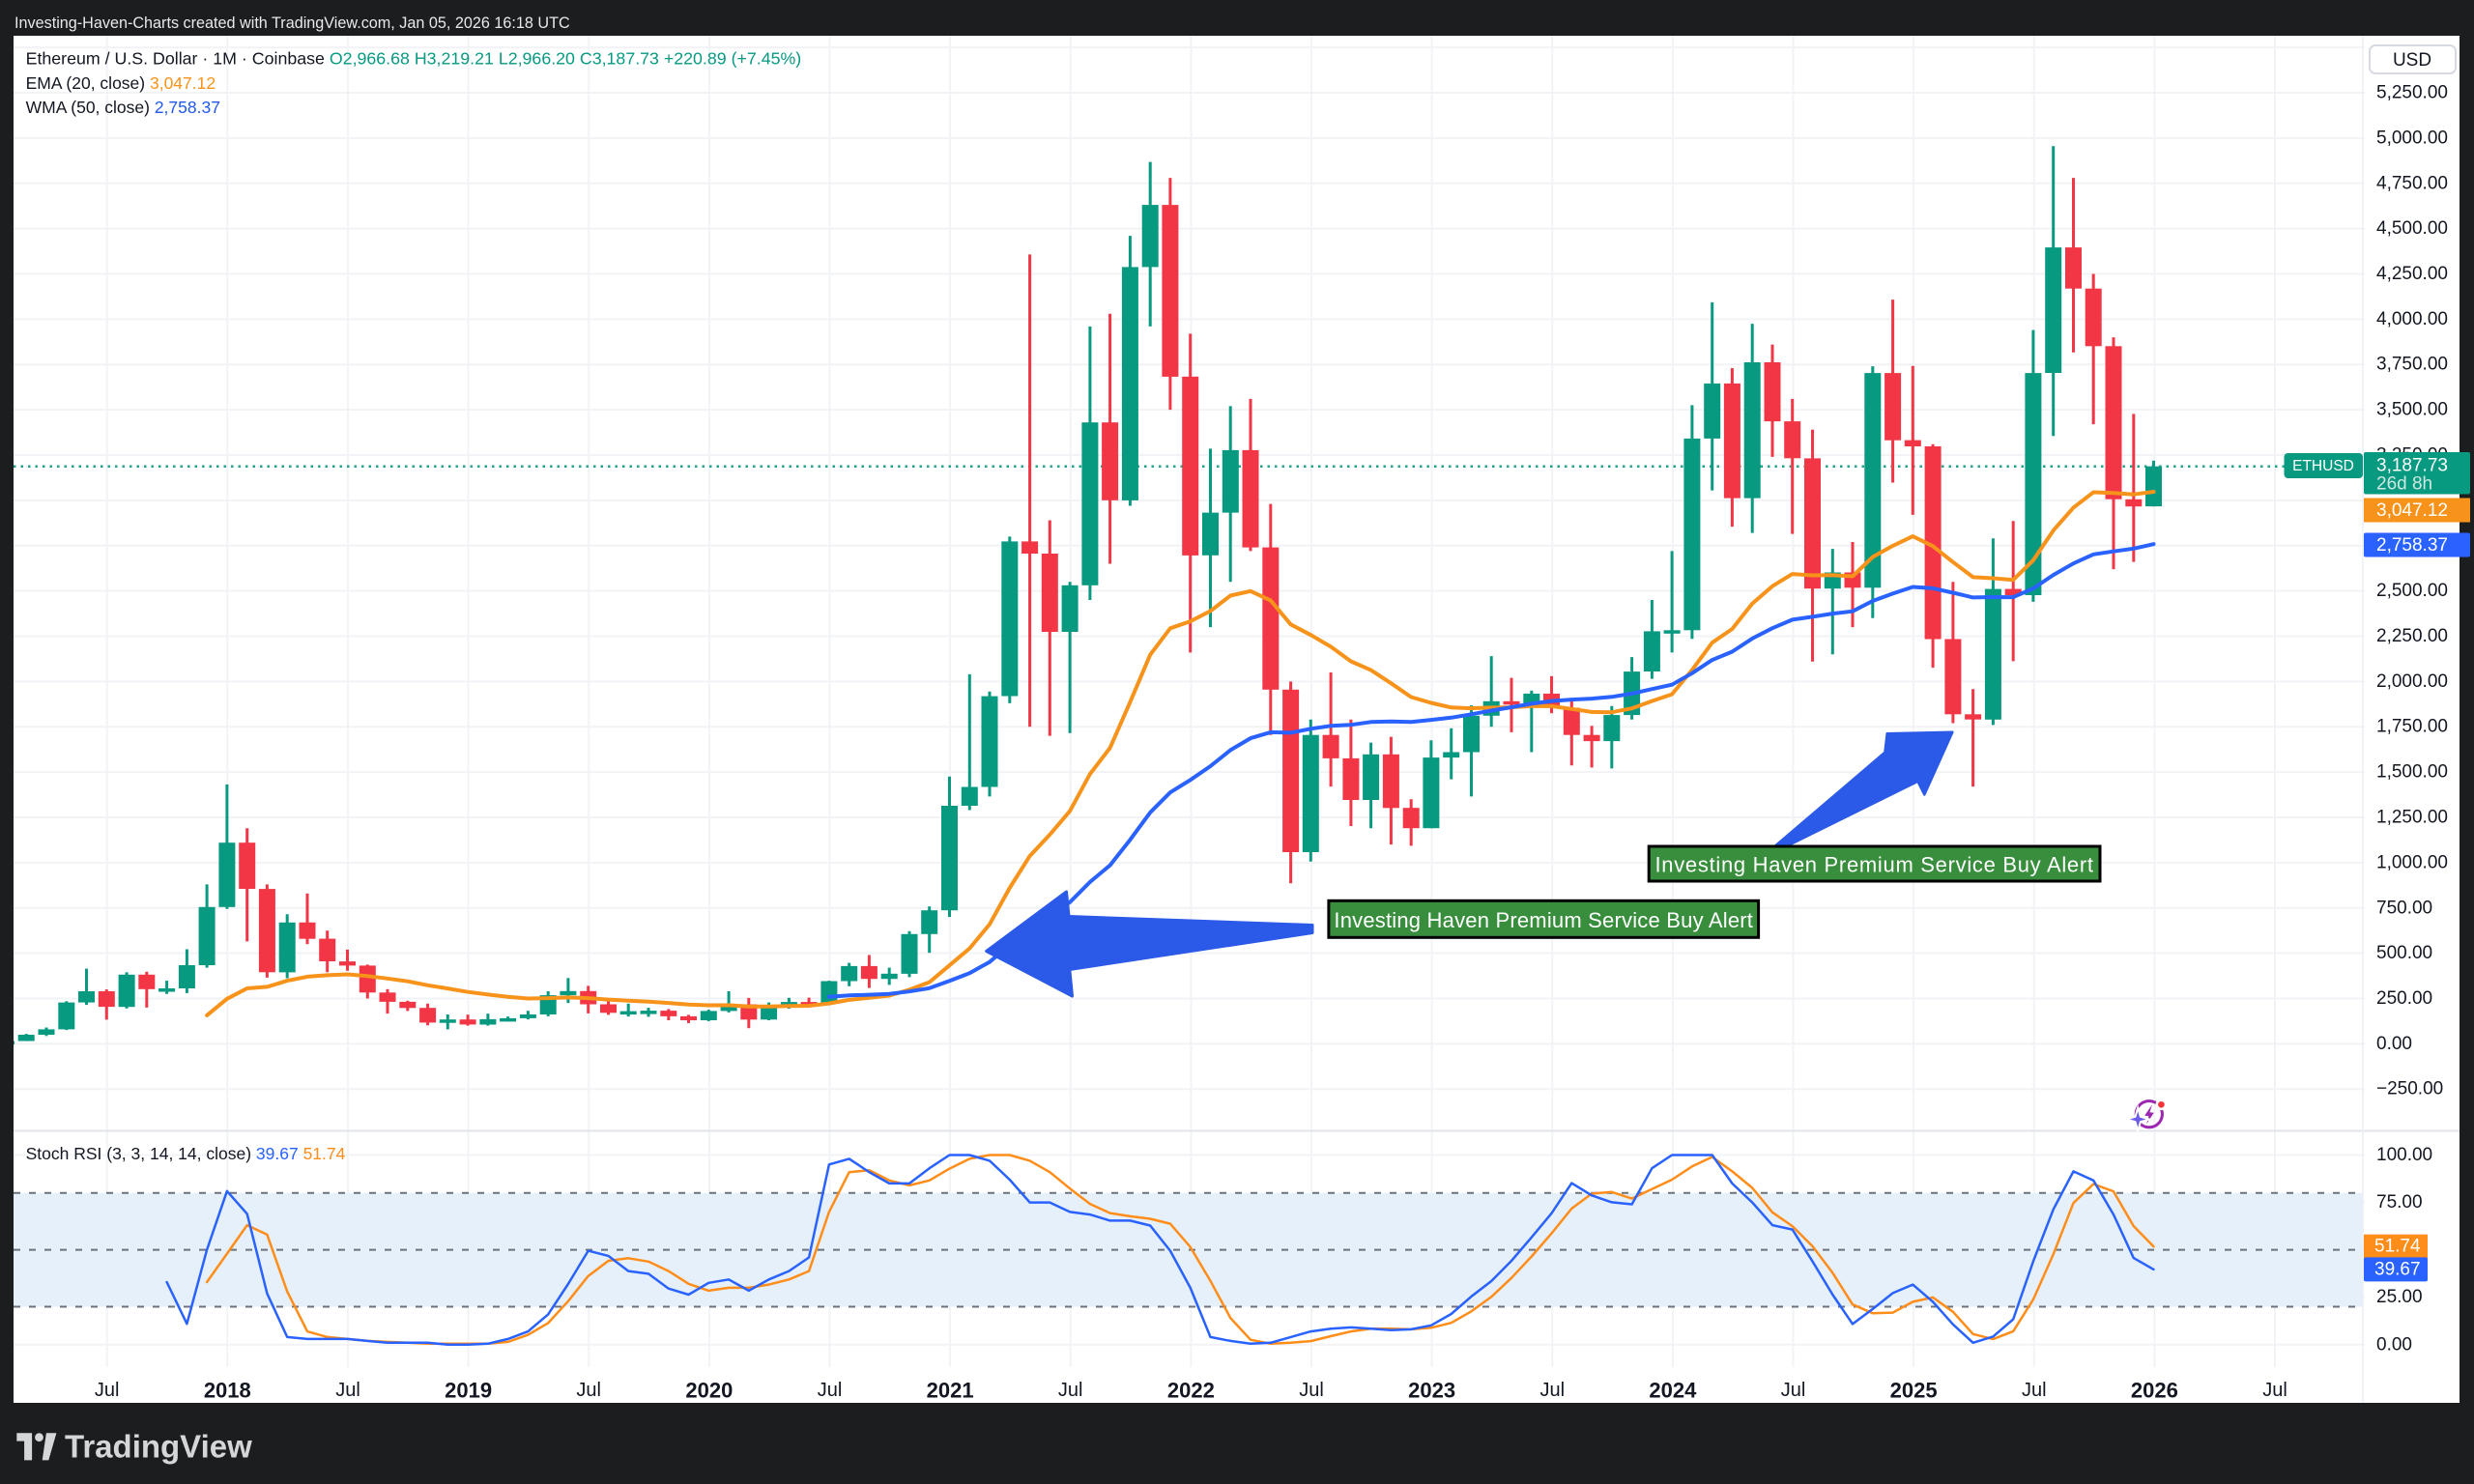 The image size is (2474, 1484). Describe the element at coordinates (2412, 862) in the screenshot. I see `svg-text: 1,000.00` at that location.